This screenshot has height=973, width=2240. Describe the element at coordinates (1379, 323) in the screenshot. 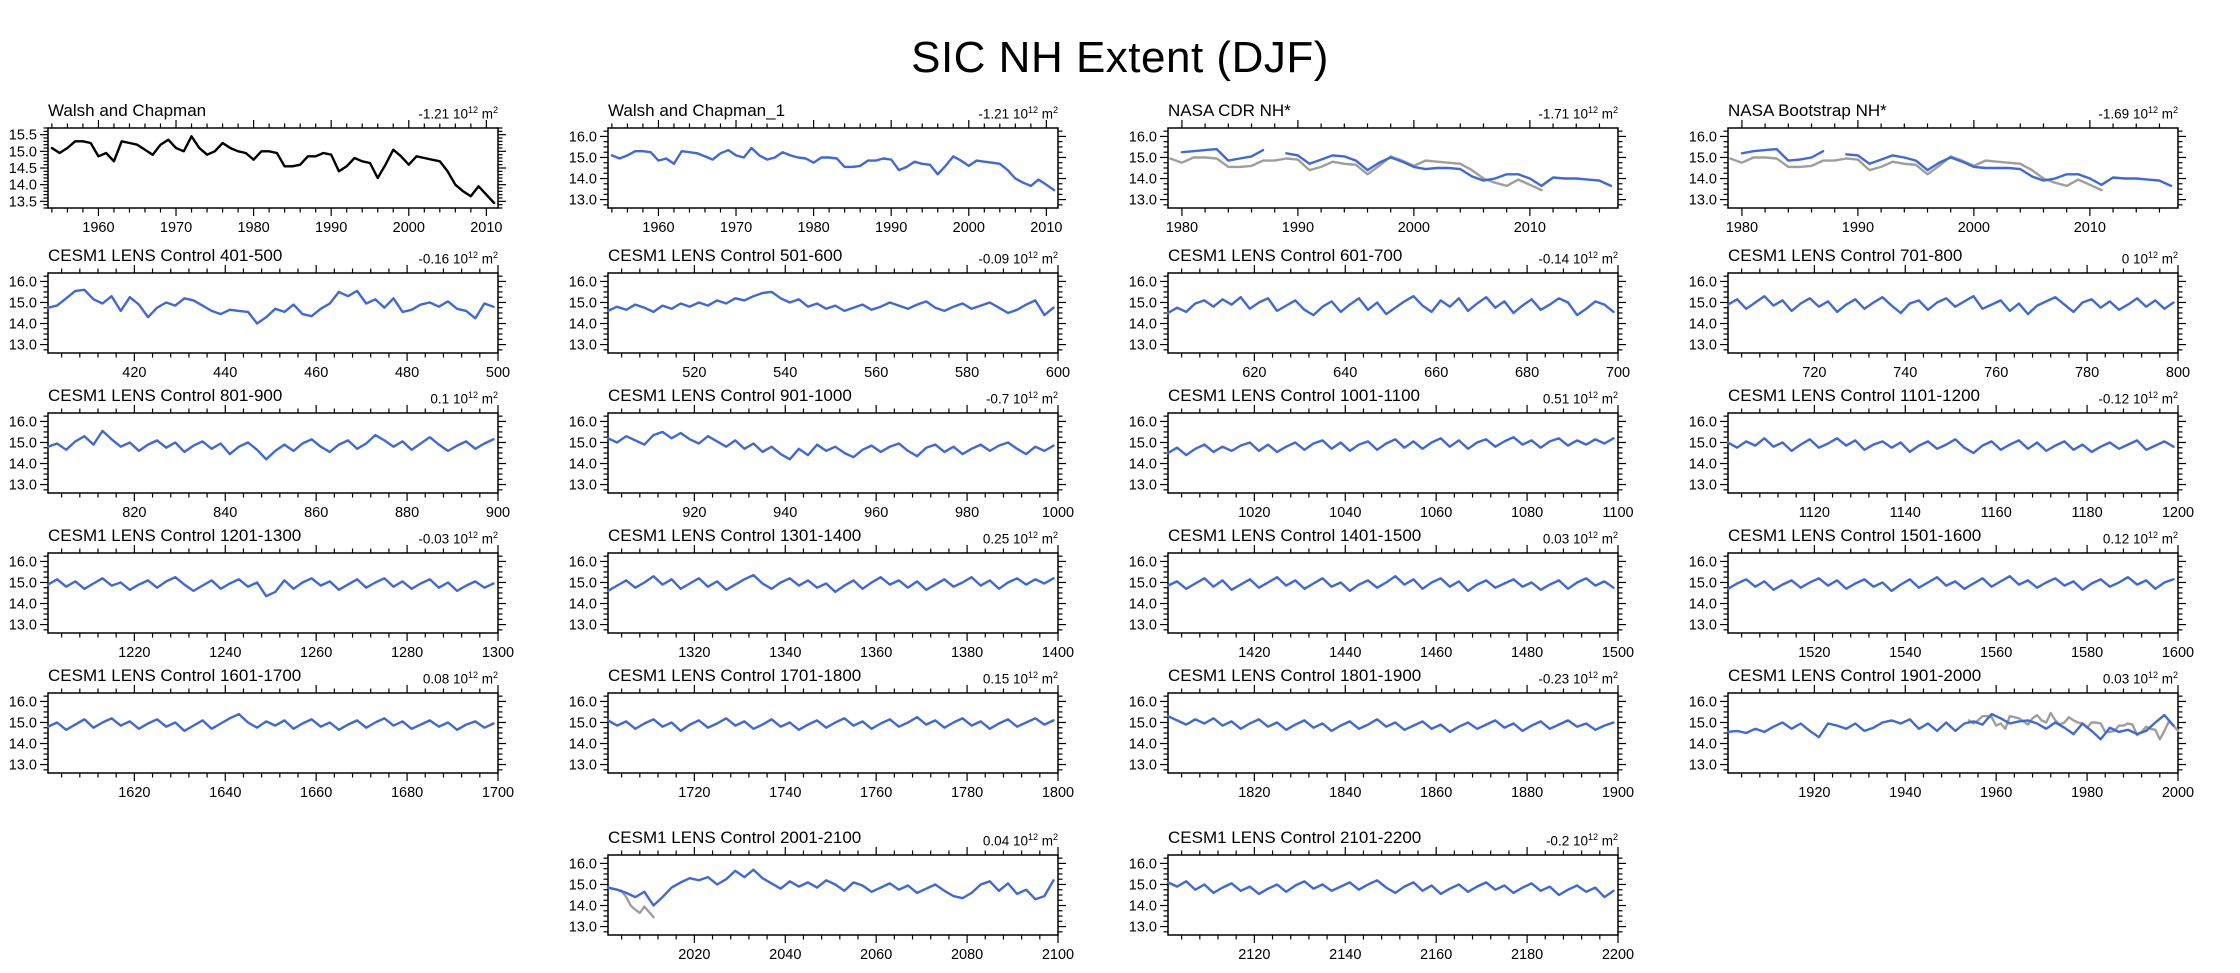

I see `panel-plot: 620 640 660 680 700 13.0 14.0 15.0 16.0` at that location.